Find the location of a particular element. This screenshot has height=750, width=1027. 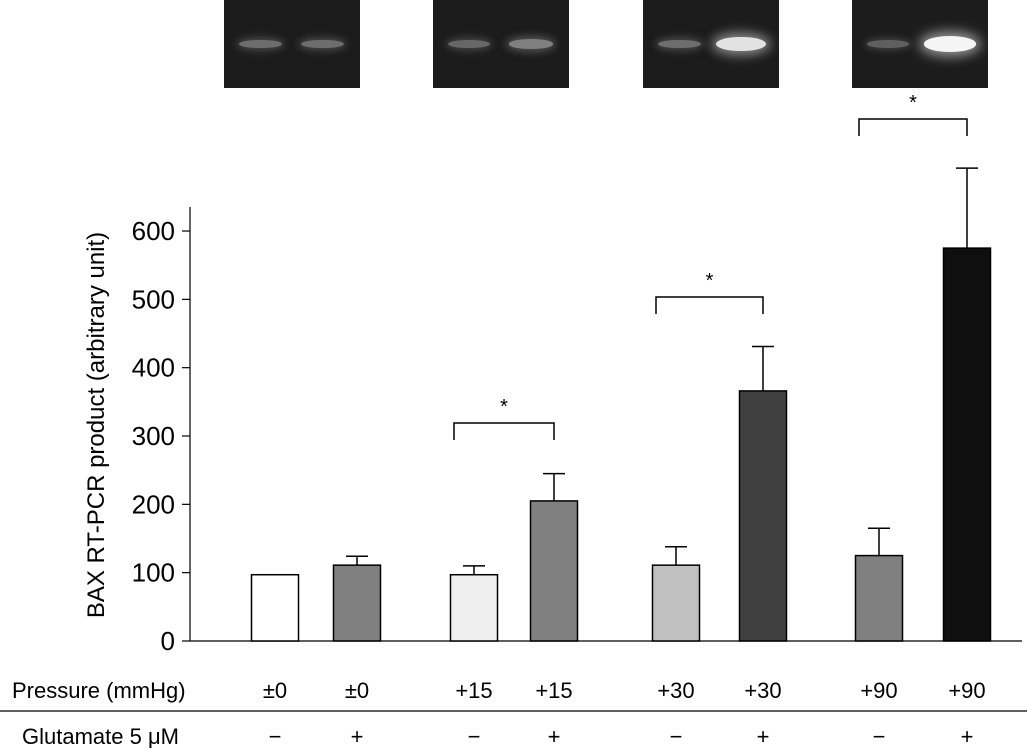

gel-band-2-minus is located at coordinates (679, 44).